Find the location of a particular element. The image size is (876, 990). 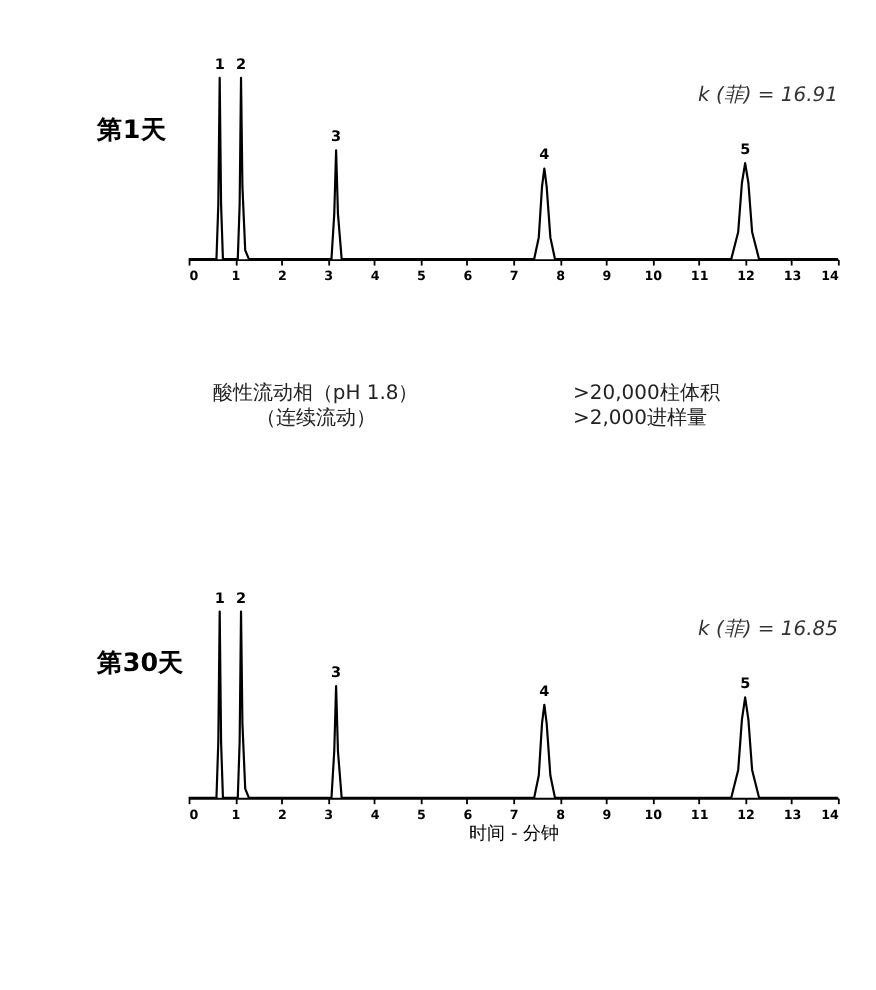

text: >20,000柱体积 is located at coordinates (646, 392).